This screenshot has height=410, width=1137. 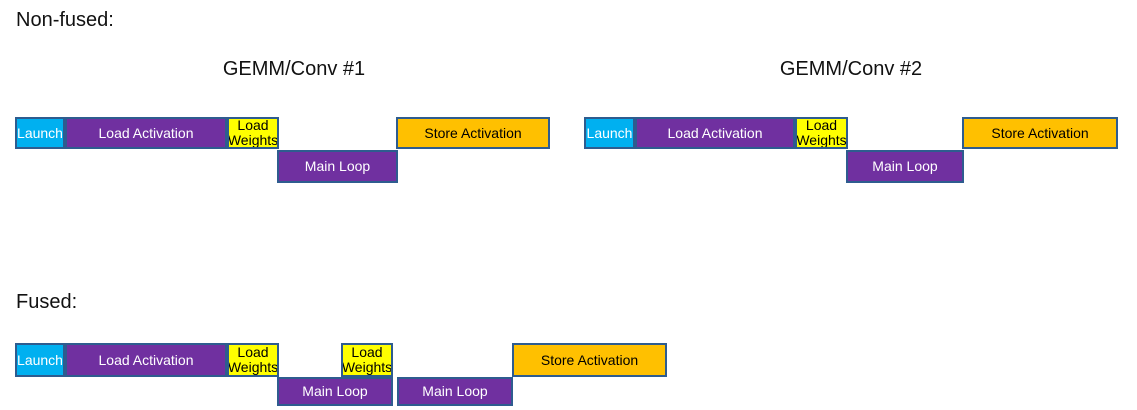 What do you see at coordinates (294, 69) in the screenshot?
I see `gemm-conv-1-title: GEMM/Conv #1` at bounding box center [294, 69].